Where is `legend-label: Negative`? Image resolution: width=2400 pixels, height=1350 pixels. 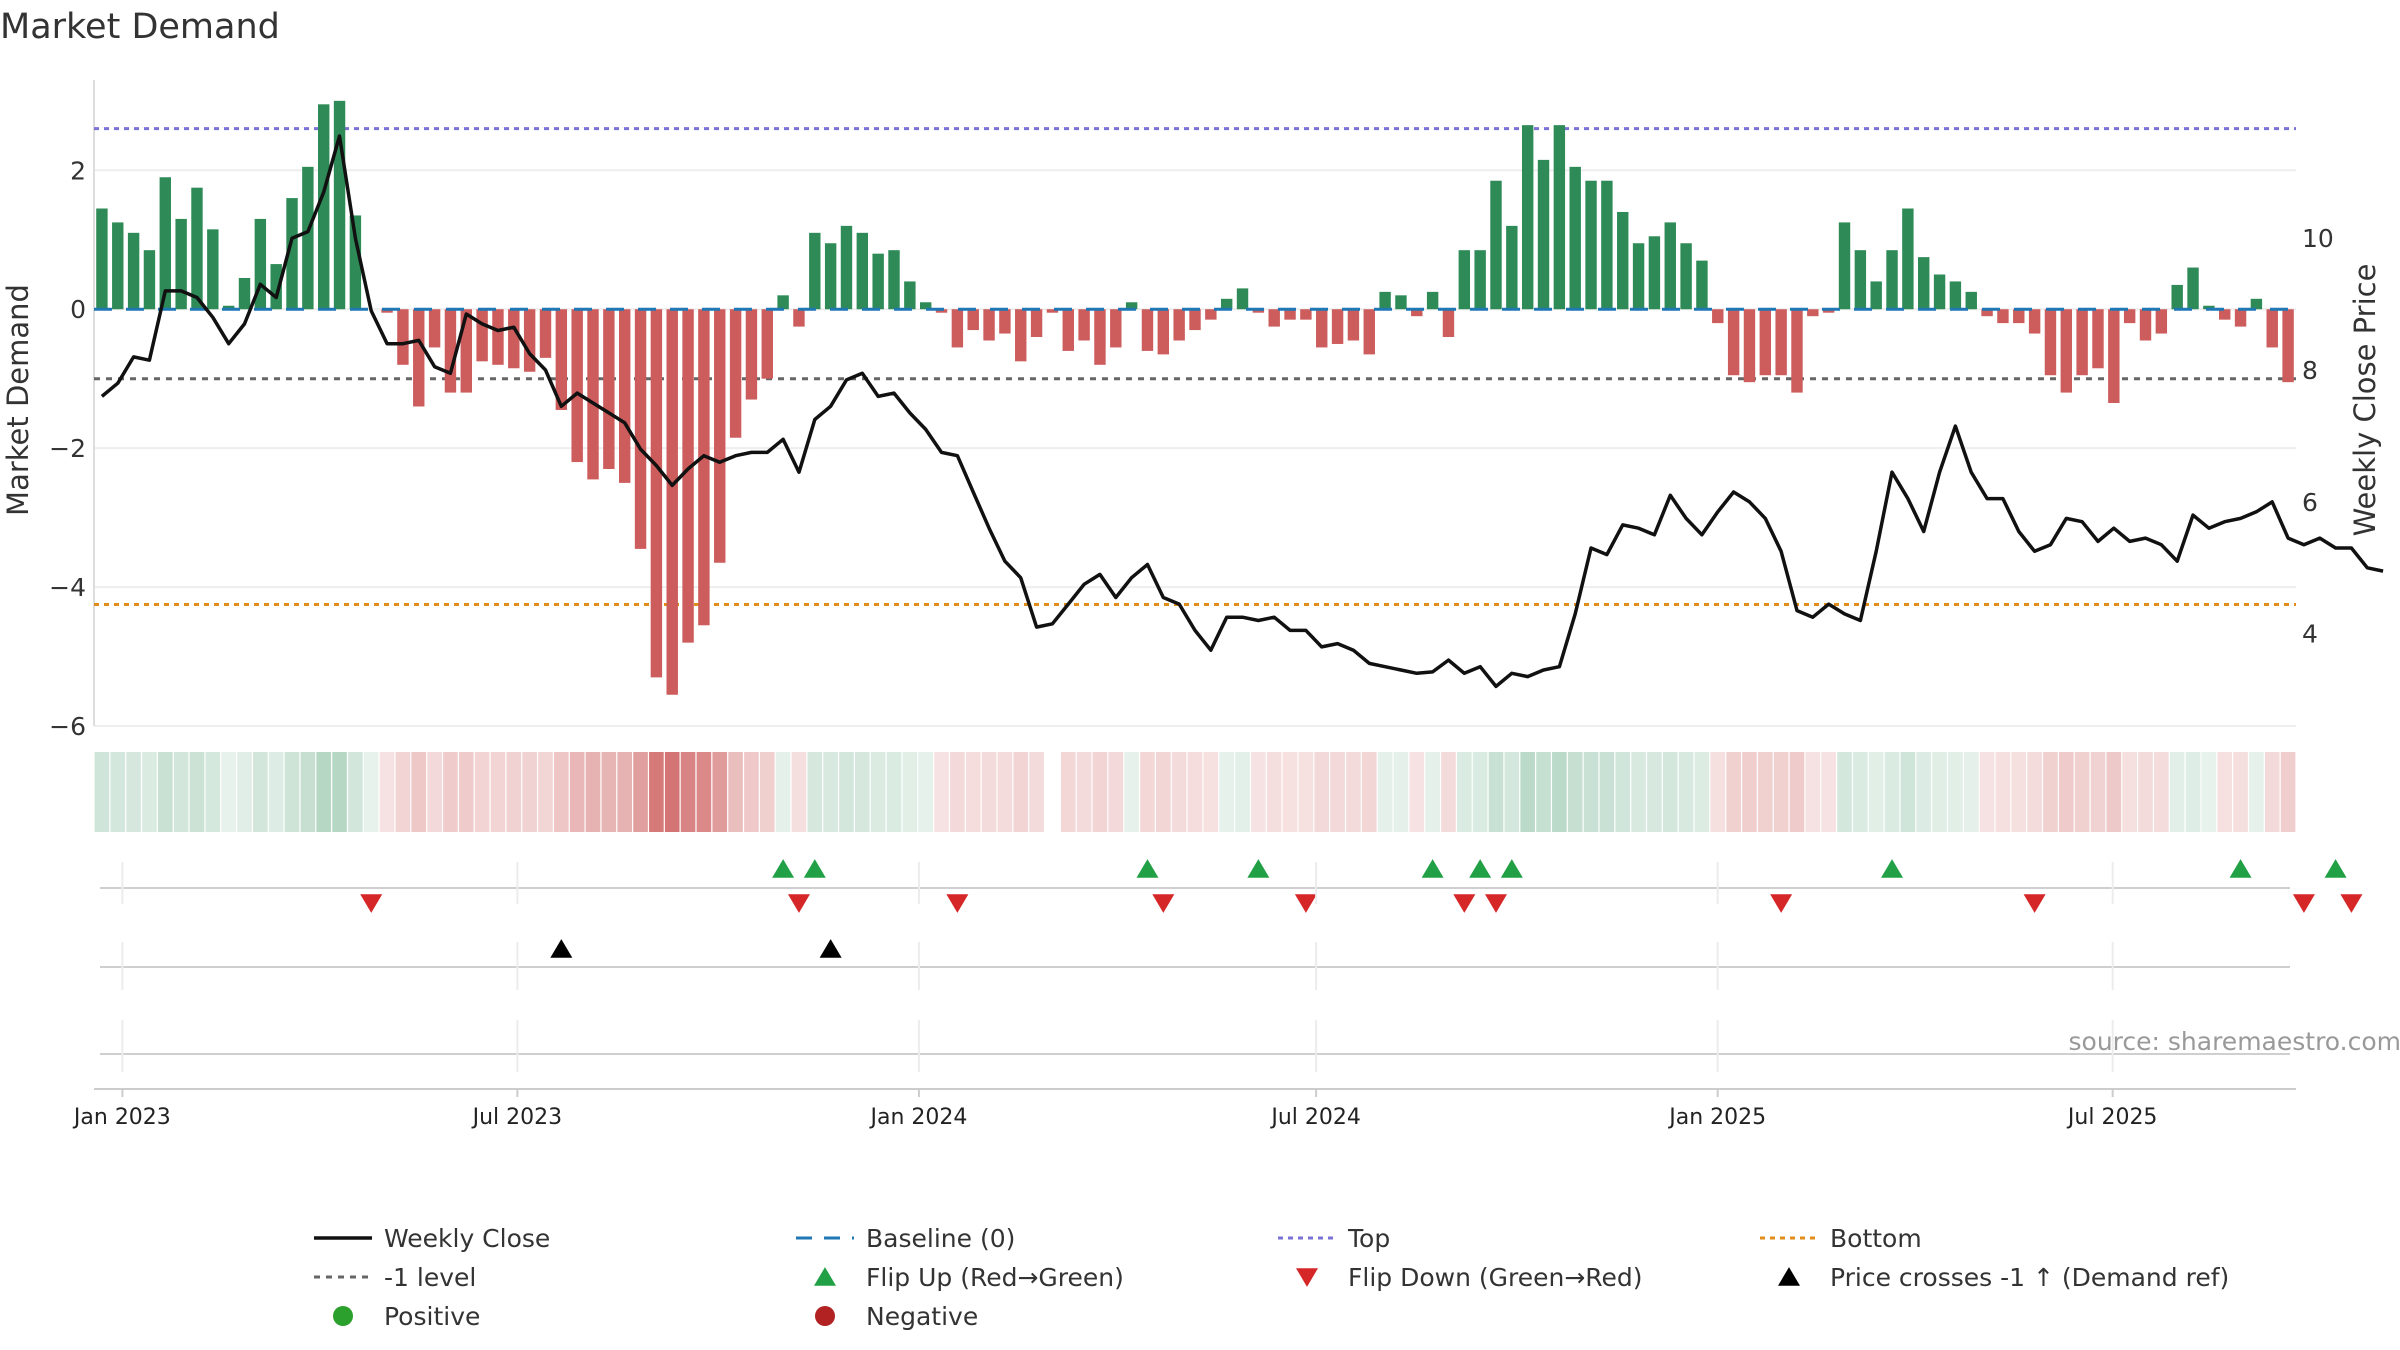
legend-label: Negative is located at coordinates (922, 1316).